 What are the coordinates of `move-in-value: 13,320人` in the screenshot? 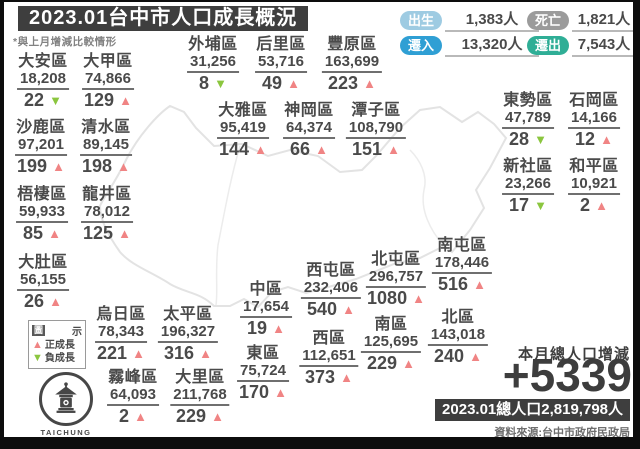 It's located at (492, 46).